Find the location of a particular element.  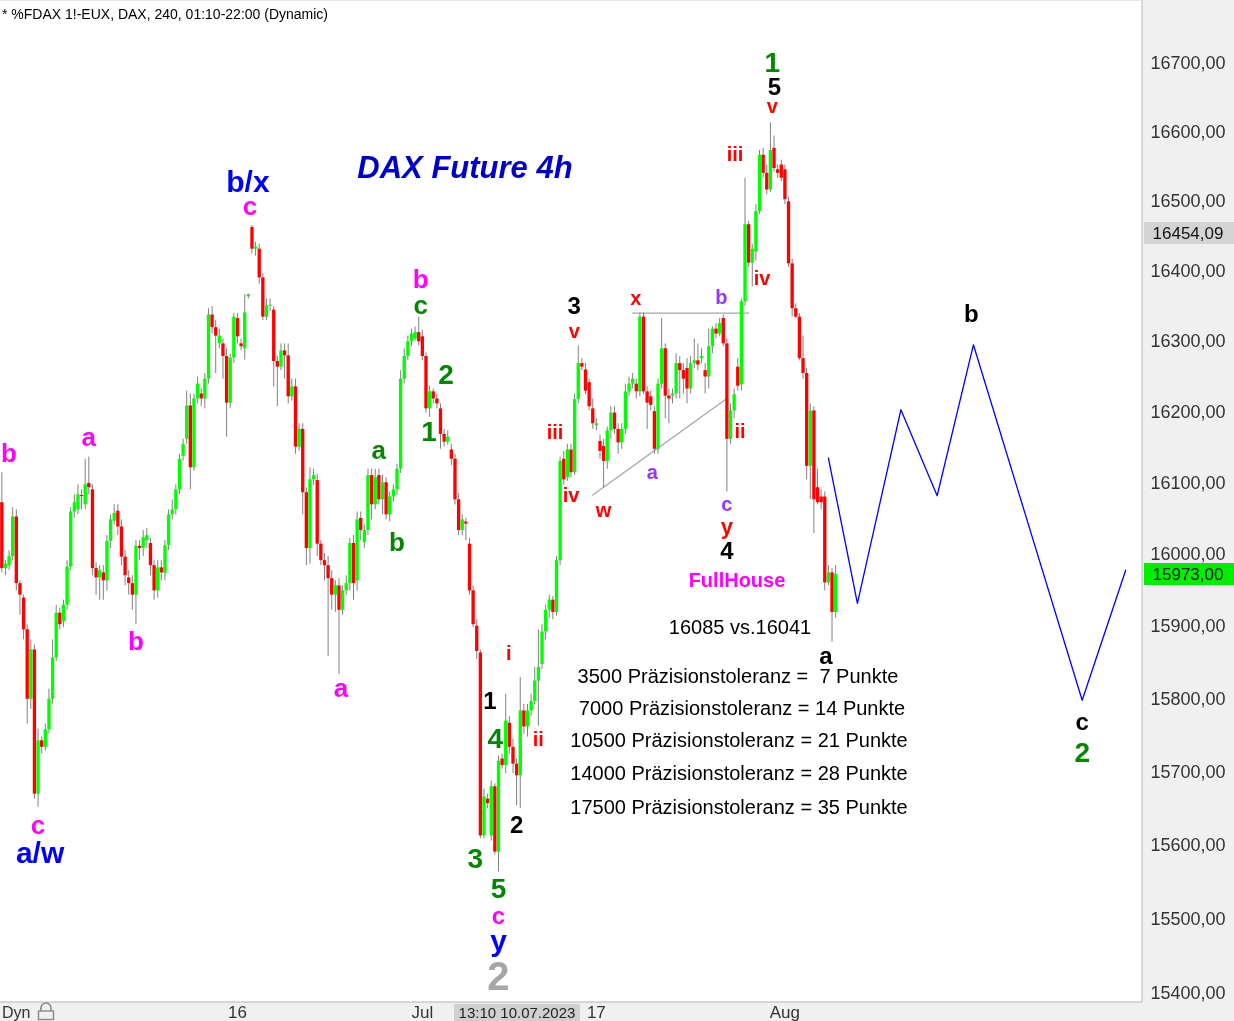

y-tick-label: 16500,00 is located at coordinates (1188, 201).